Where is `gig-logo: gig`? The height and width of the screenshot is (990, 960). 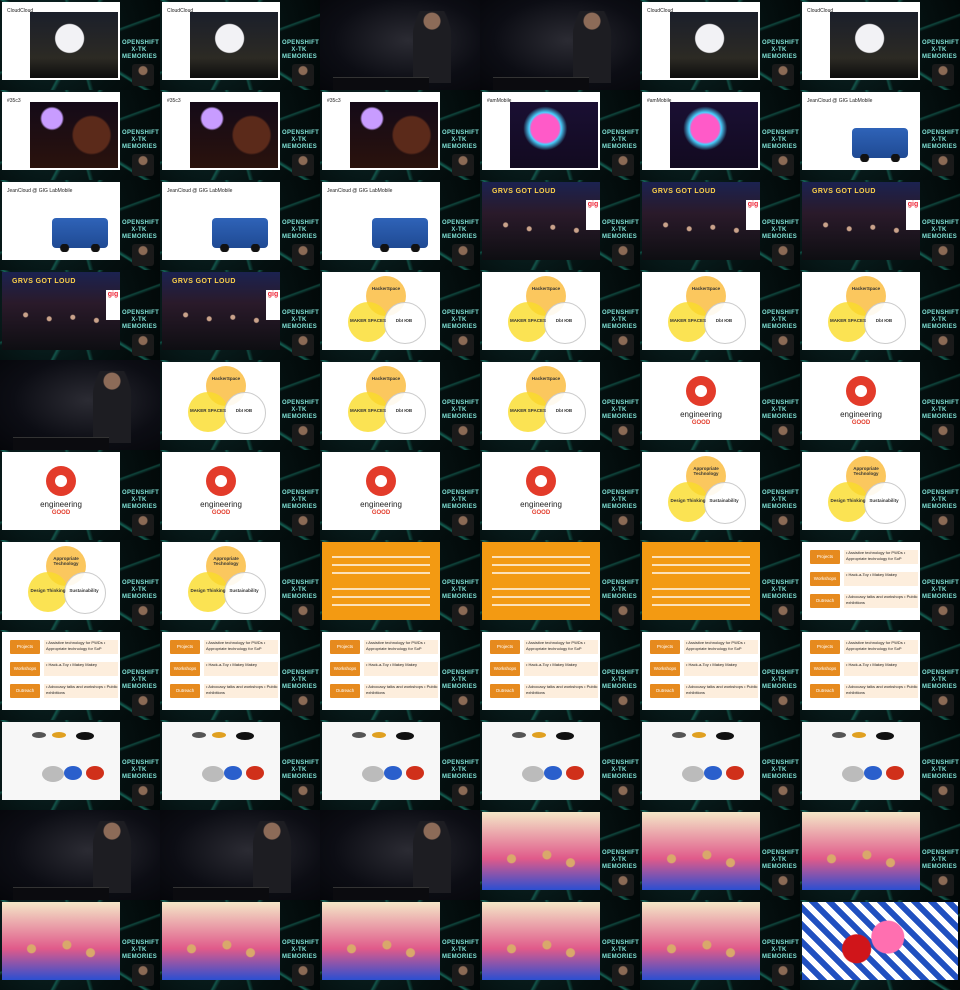 gig-logo: gig is located at coordinates (273, 305).